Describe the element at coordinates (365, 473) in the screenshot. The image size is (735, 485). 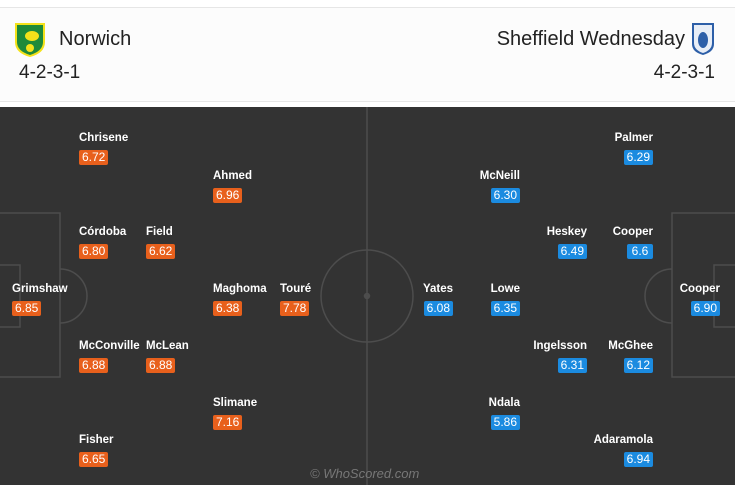
I see `whoscored-watermark: © WhoScored.com` at that location.